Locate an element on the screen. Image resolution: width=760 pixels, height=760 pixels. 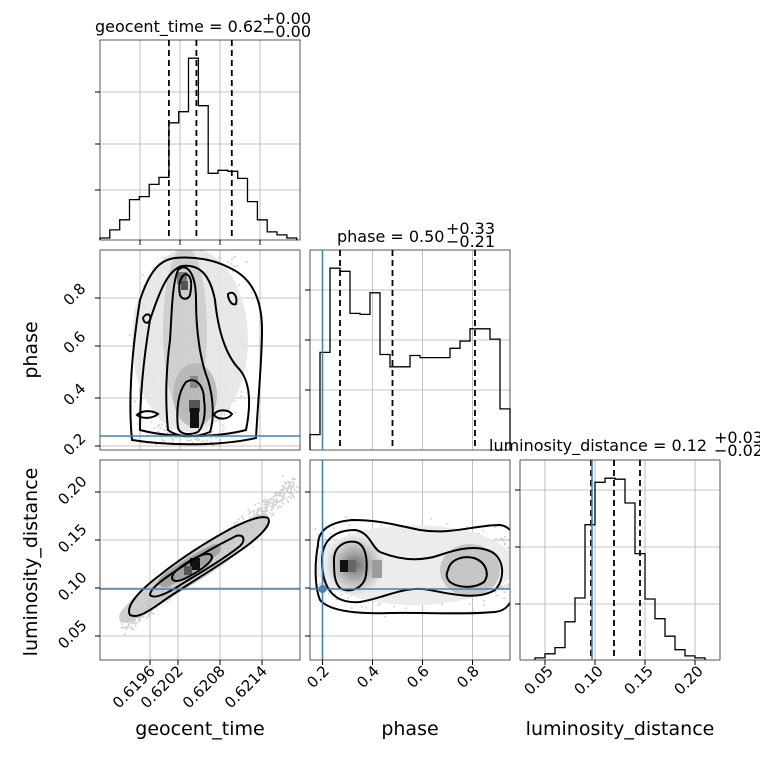
xtick-label: 0.4 is located at coordinates (368, 677).